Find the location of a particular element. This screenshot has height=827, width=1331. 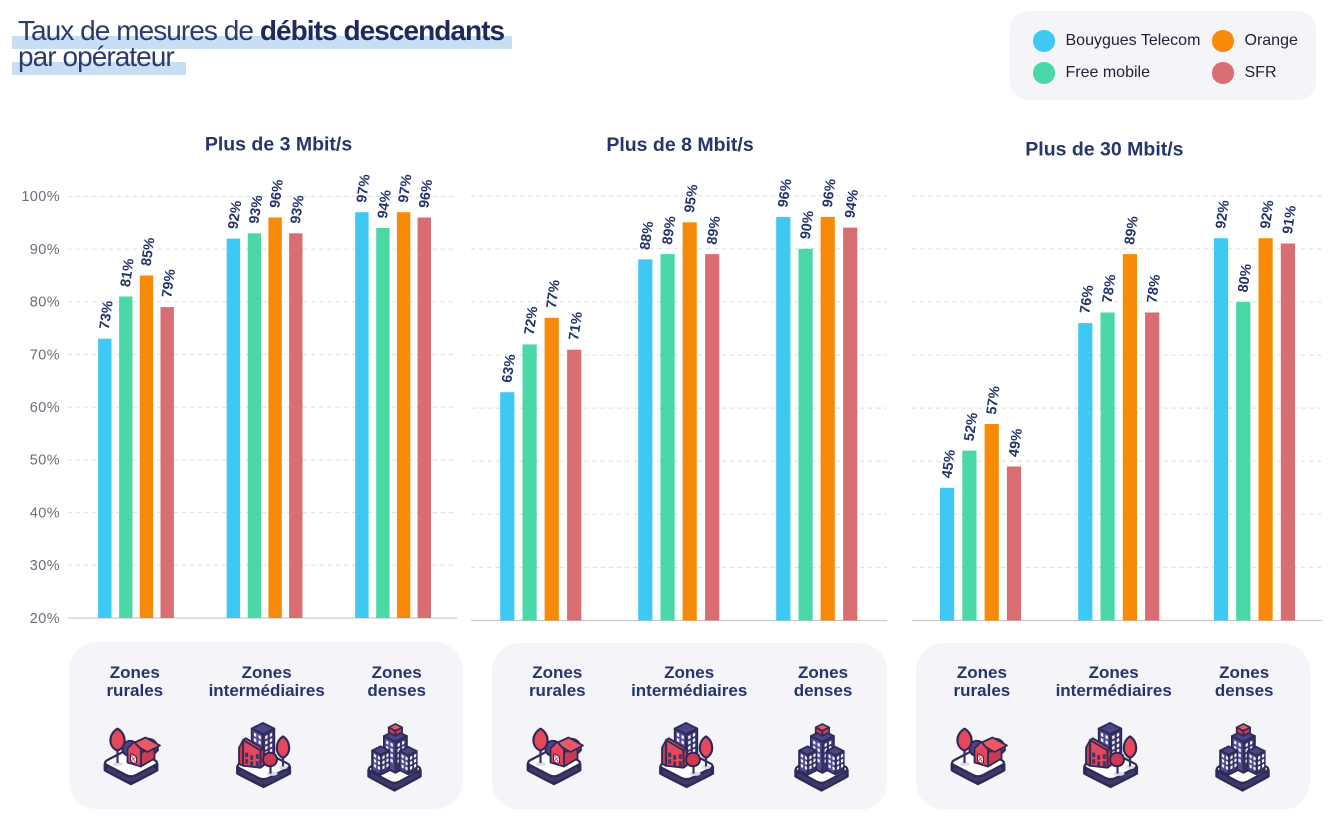

svg-text: 91% is located at coordinates (1290, 219).